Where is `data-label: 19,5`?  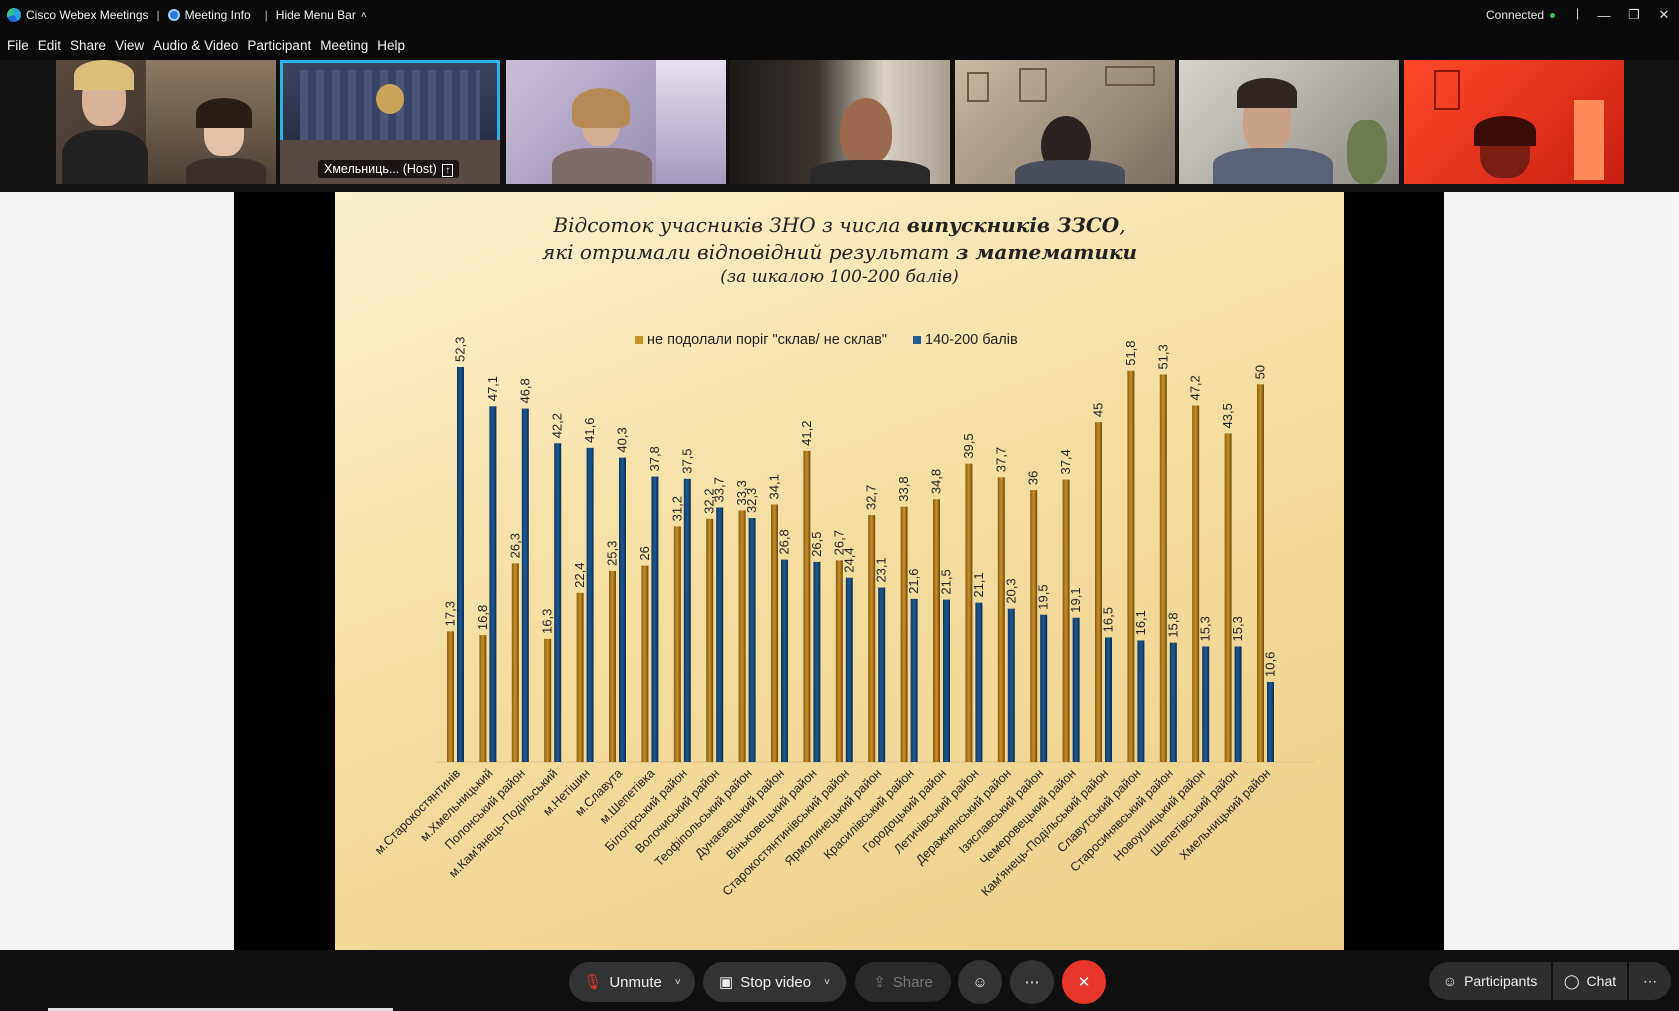 data-label: 19,5 is located at coordinates (1043, 596).